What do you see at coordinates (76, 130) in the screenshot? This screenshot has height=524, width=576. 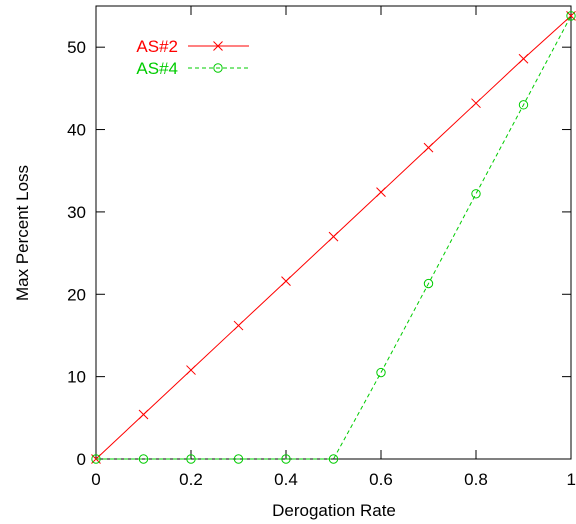 I see `y-tick-label: 40` at bounding box center [76, 130].